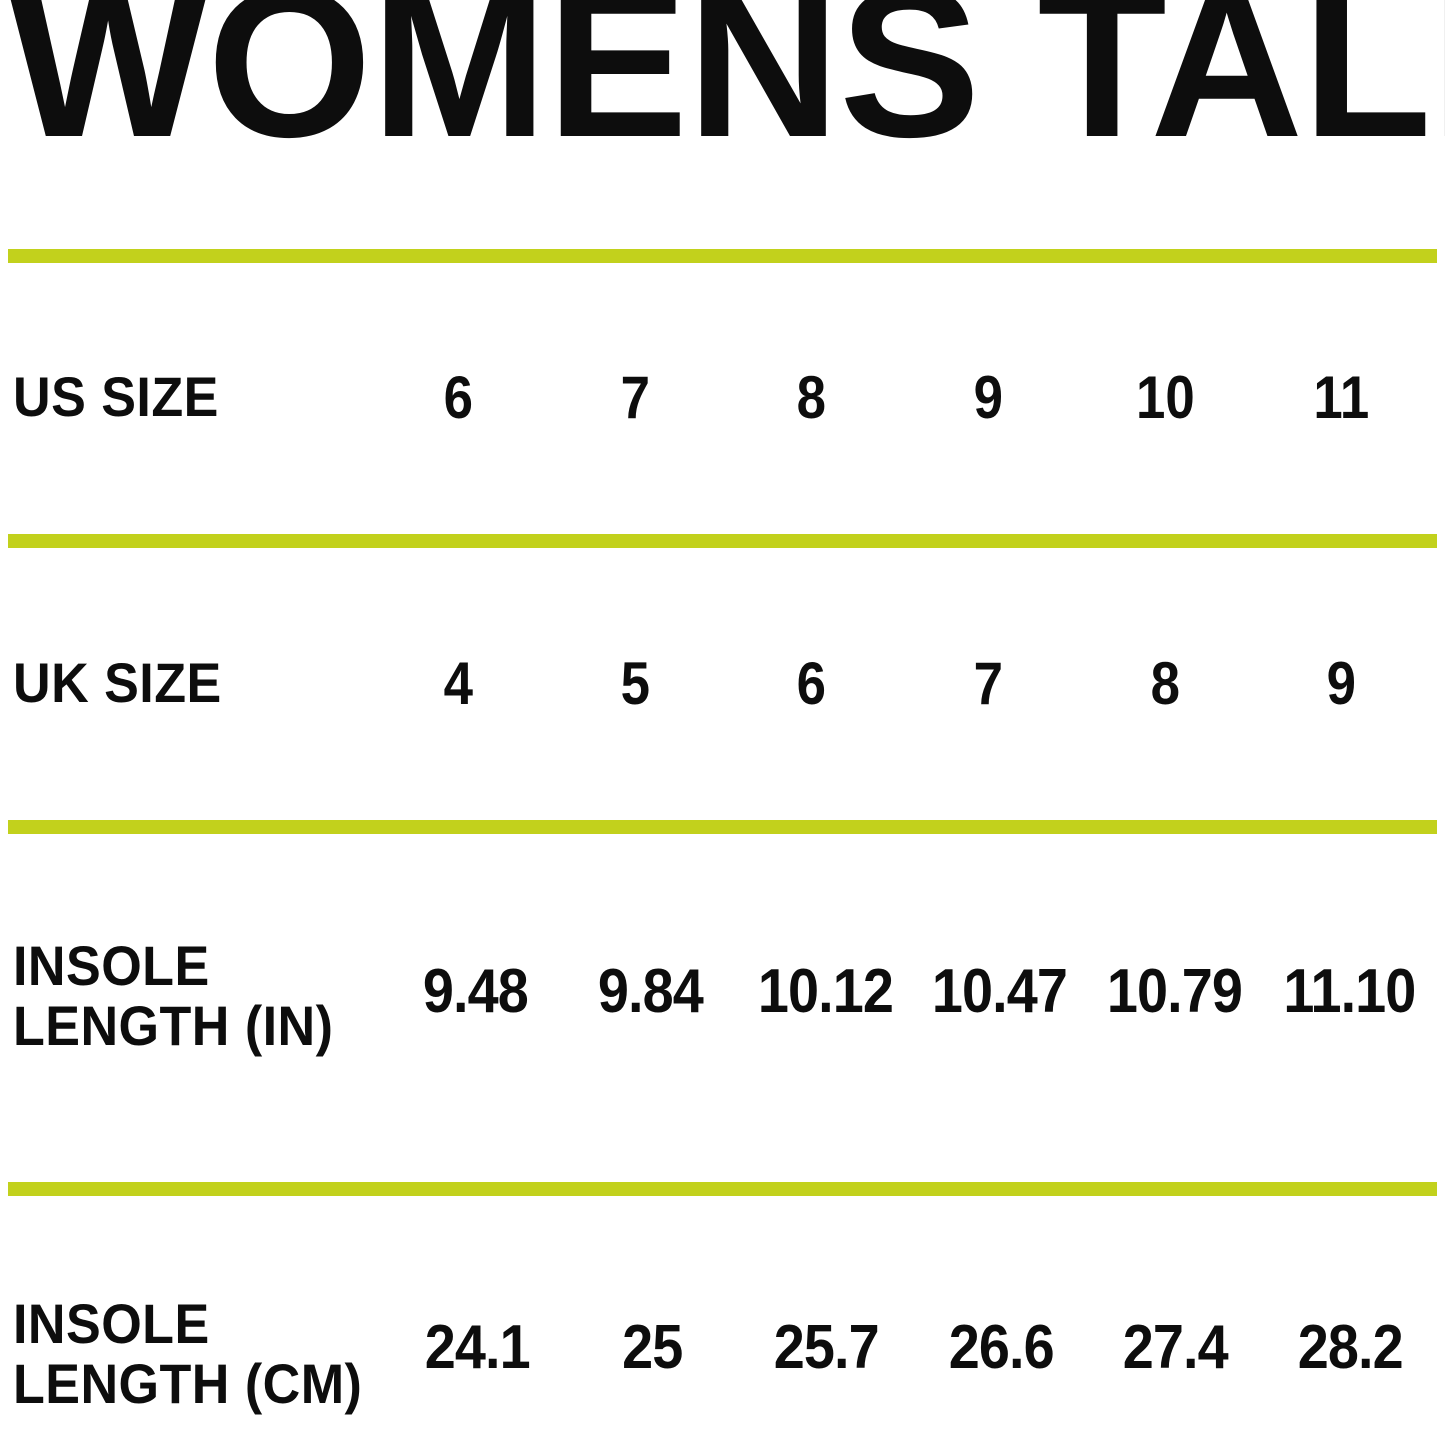  I want to click on cell-insole-cm-1: 25, so click(652, 1347).